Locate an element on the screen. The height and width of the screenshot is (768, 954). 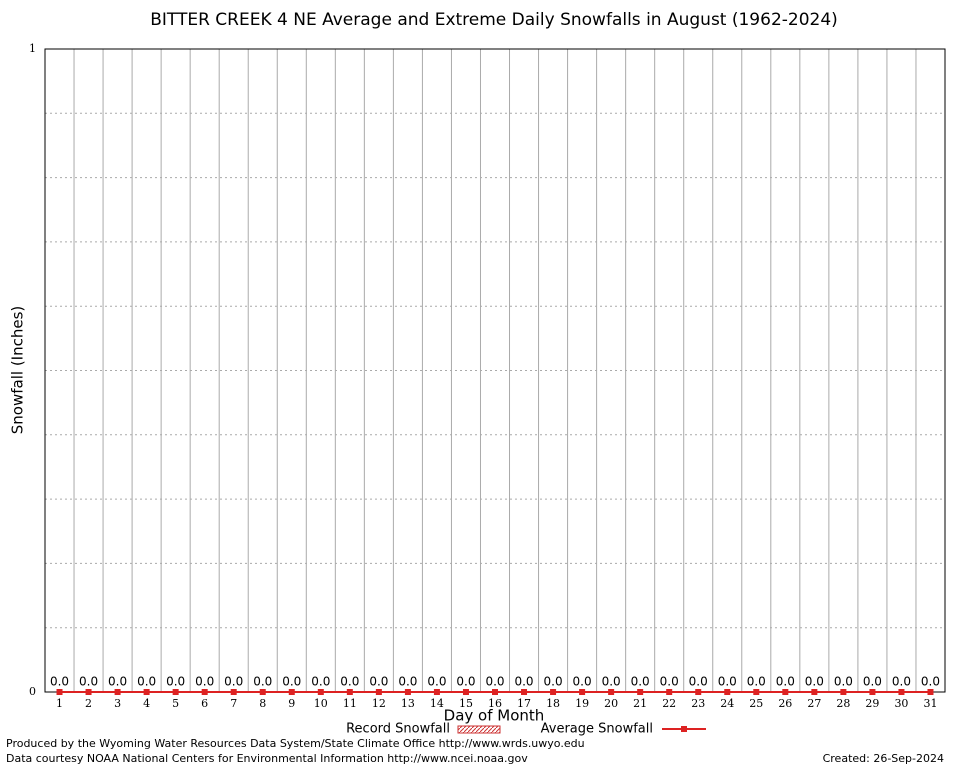
y-axis-label: Snowfall (Inches) is located at coordinates (18, 370).